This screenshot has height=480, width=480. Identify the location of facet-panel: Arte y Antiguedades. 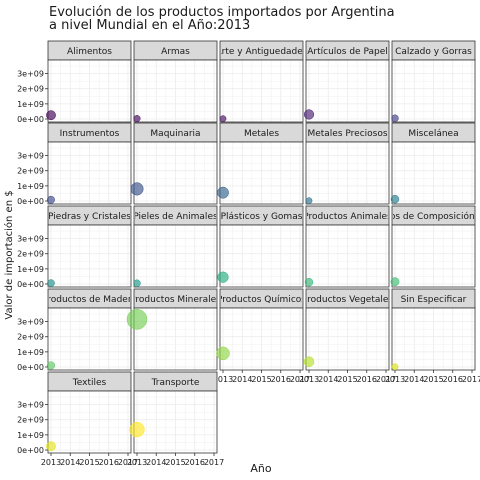
(262, 81).